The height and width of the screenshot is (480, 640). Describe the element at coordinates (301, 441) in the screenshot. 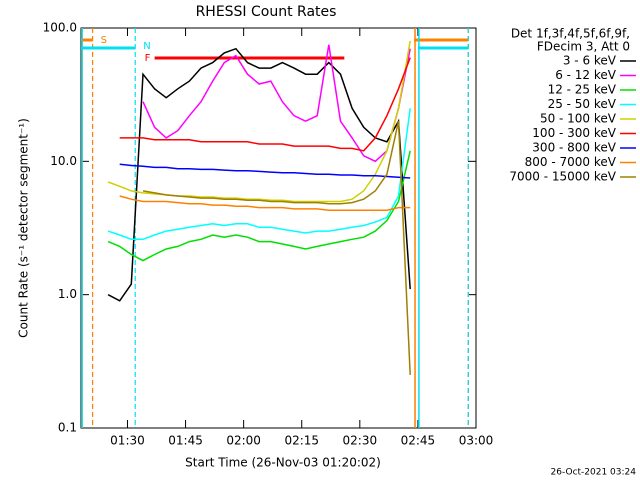

I see `x-tick-label: 02:15` at that location.